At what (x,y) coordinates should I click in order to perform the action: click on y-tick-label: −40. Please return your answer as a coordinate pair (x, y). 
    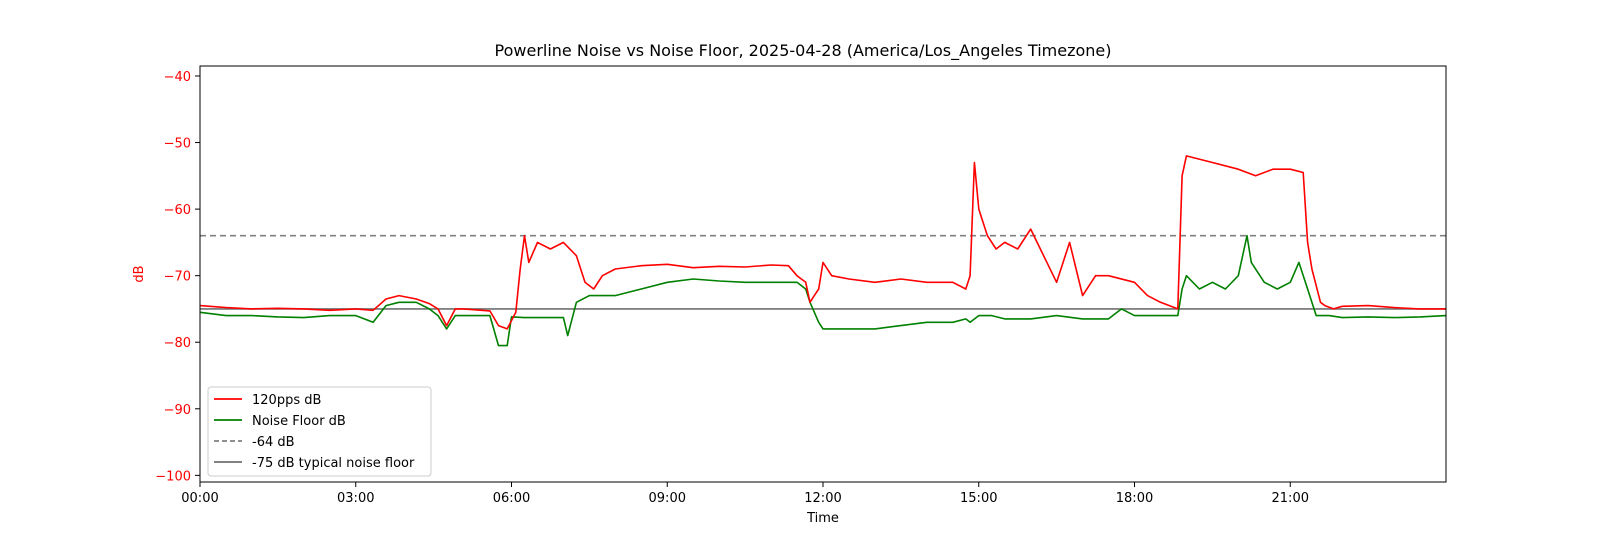
    Looking at the image, I should click on (177, 77).